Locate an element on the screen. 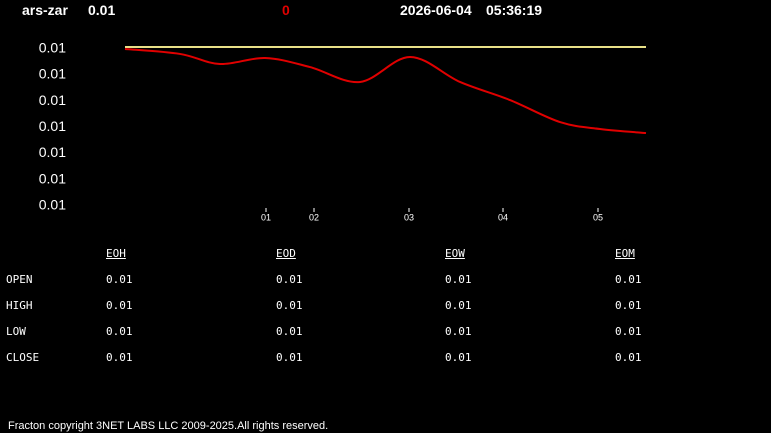 This screenshot has height=433, width=771. row-label: CLOSE is located at coordinates (23, 357).